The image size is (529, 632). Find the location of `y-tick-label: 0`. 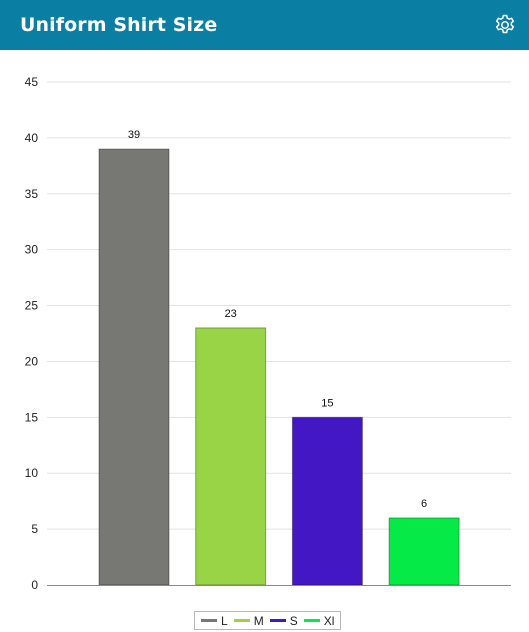

y-tick-label: 0 is located at coordinates (34, 585).